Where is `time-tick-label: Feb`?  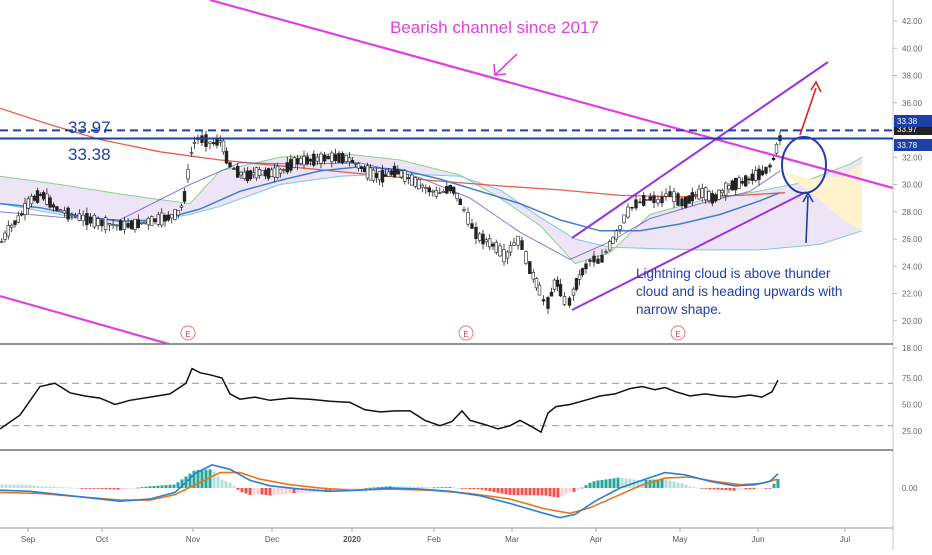 time-tick-label: Feb is located at coordinates (434, 539).